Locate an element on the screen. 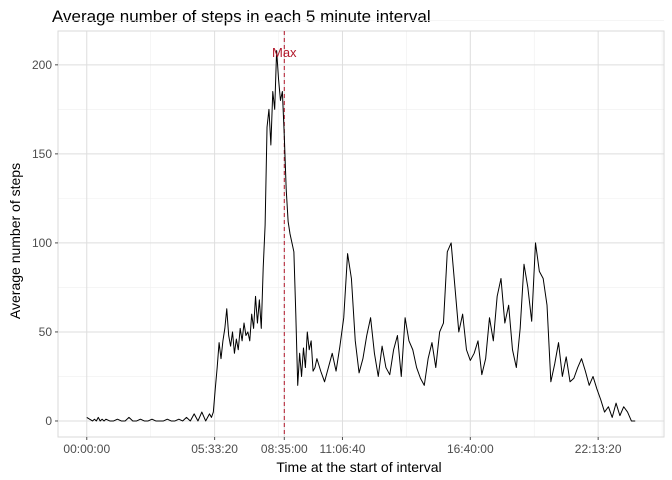  x-tick-label: 16:40:00 is located at coordinates (470, 449).